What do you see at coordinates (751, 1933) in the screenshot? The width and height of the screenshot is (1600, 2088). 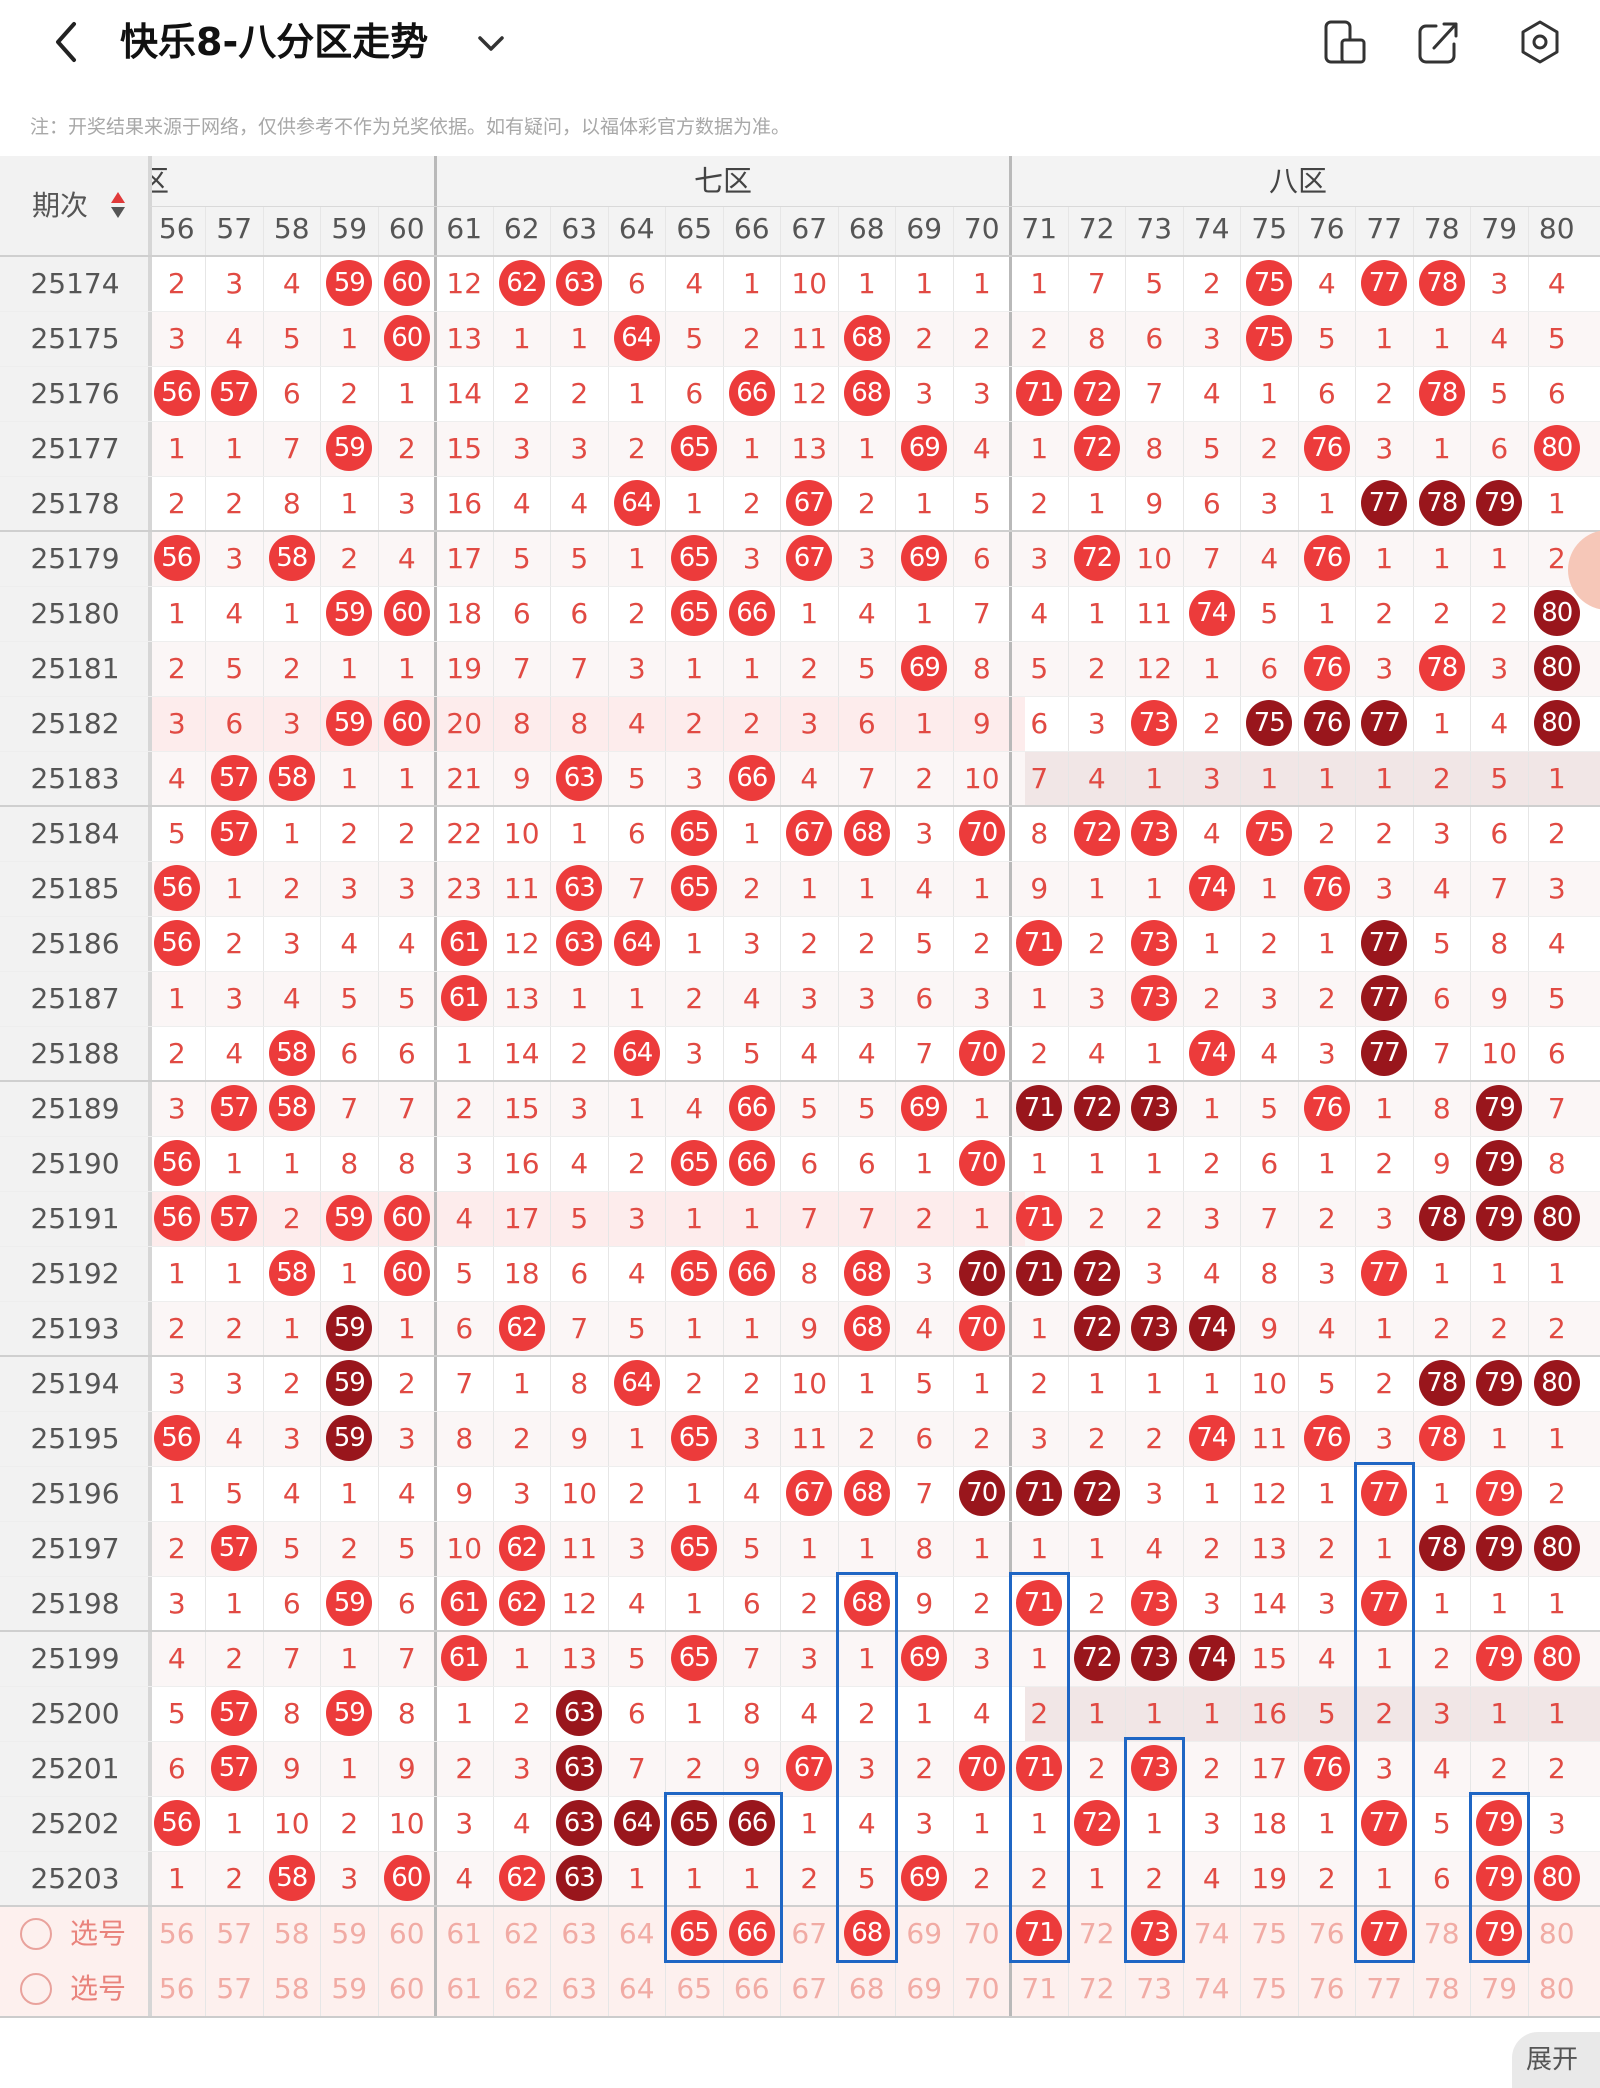 I see `selected-number-ball: 66` at bounding box center [751, 1933].